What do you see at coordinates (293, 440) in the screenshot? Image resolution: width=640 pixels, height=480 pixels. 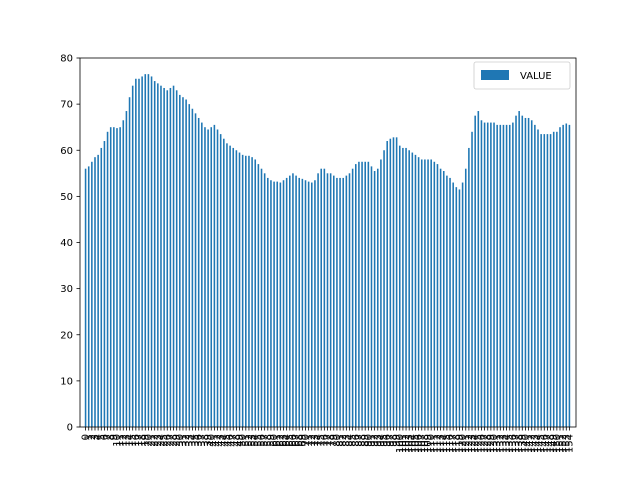 I see `x-tick-label: 66` at bounding box center [293, 440].